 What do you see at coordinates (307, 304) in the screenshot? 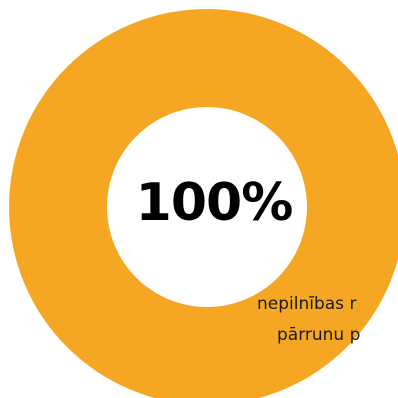
I see `caption-line-1: nepilnības r` at bounding box center [307, 304].